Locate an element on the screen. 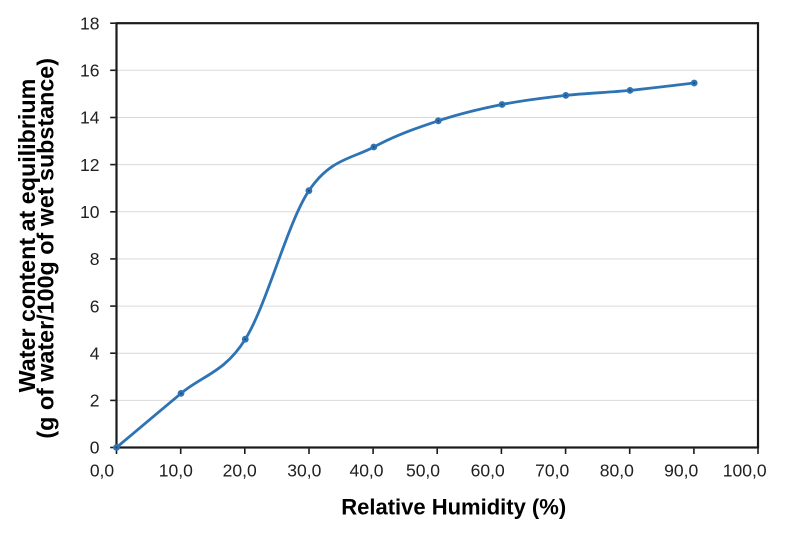  svg-text: 2 is located at coordinates (95, 401).